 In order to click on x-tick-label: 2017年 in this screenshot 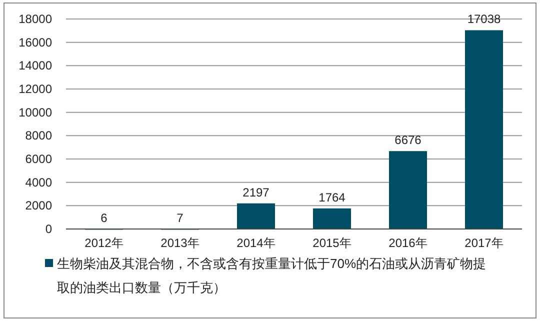, I will do `click(484, 243)`.